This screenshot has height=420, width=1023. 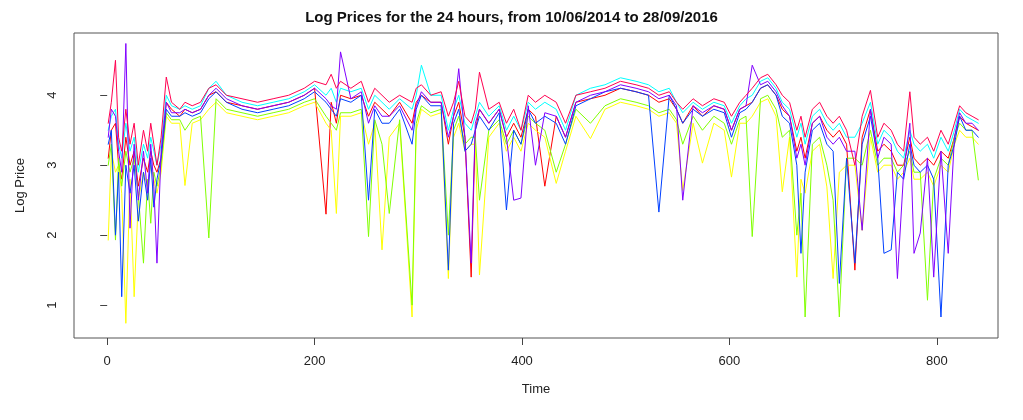 What do you see at coordinates (314, 360) in the screenshot?
I see `x-tick-label: 200` at bounding box center [314, 360].